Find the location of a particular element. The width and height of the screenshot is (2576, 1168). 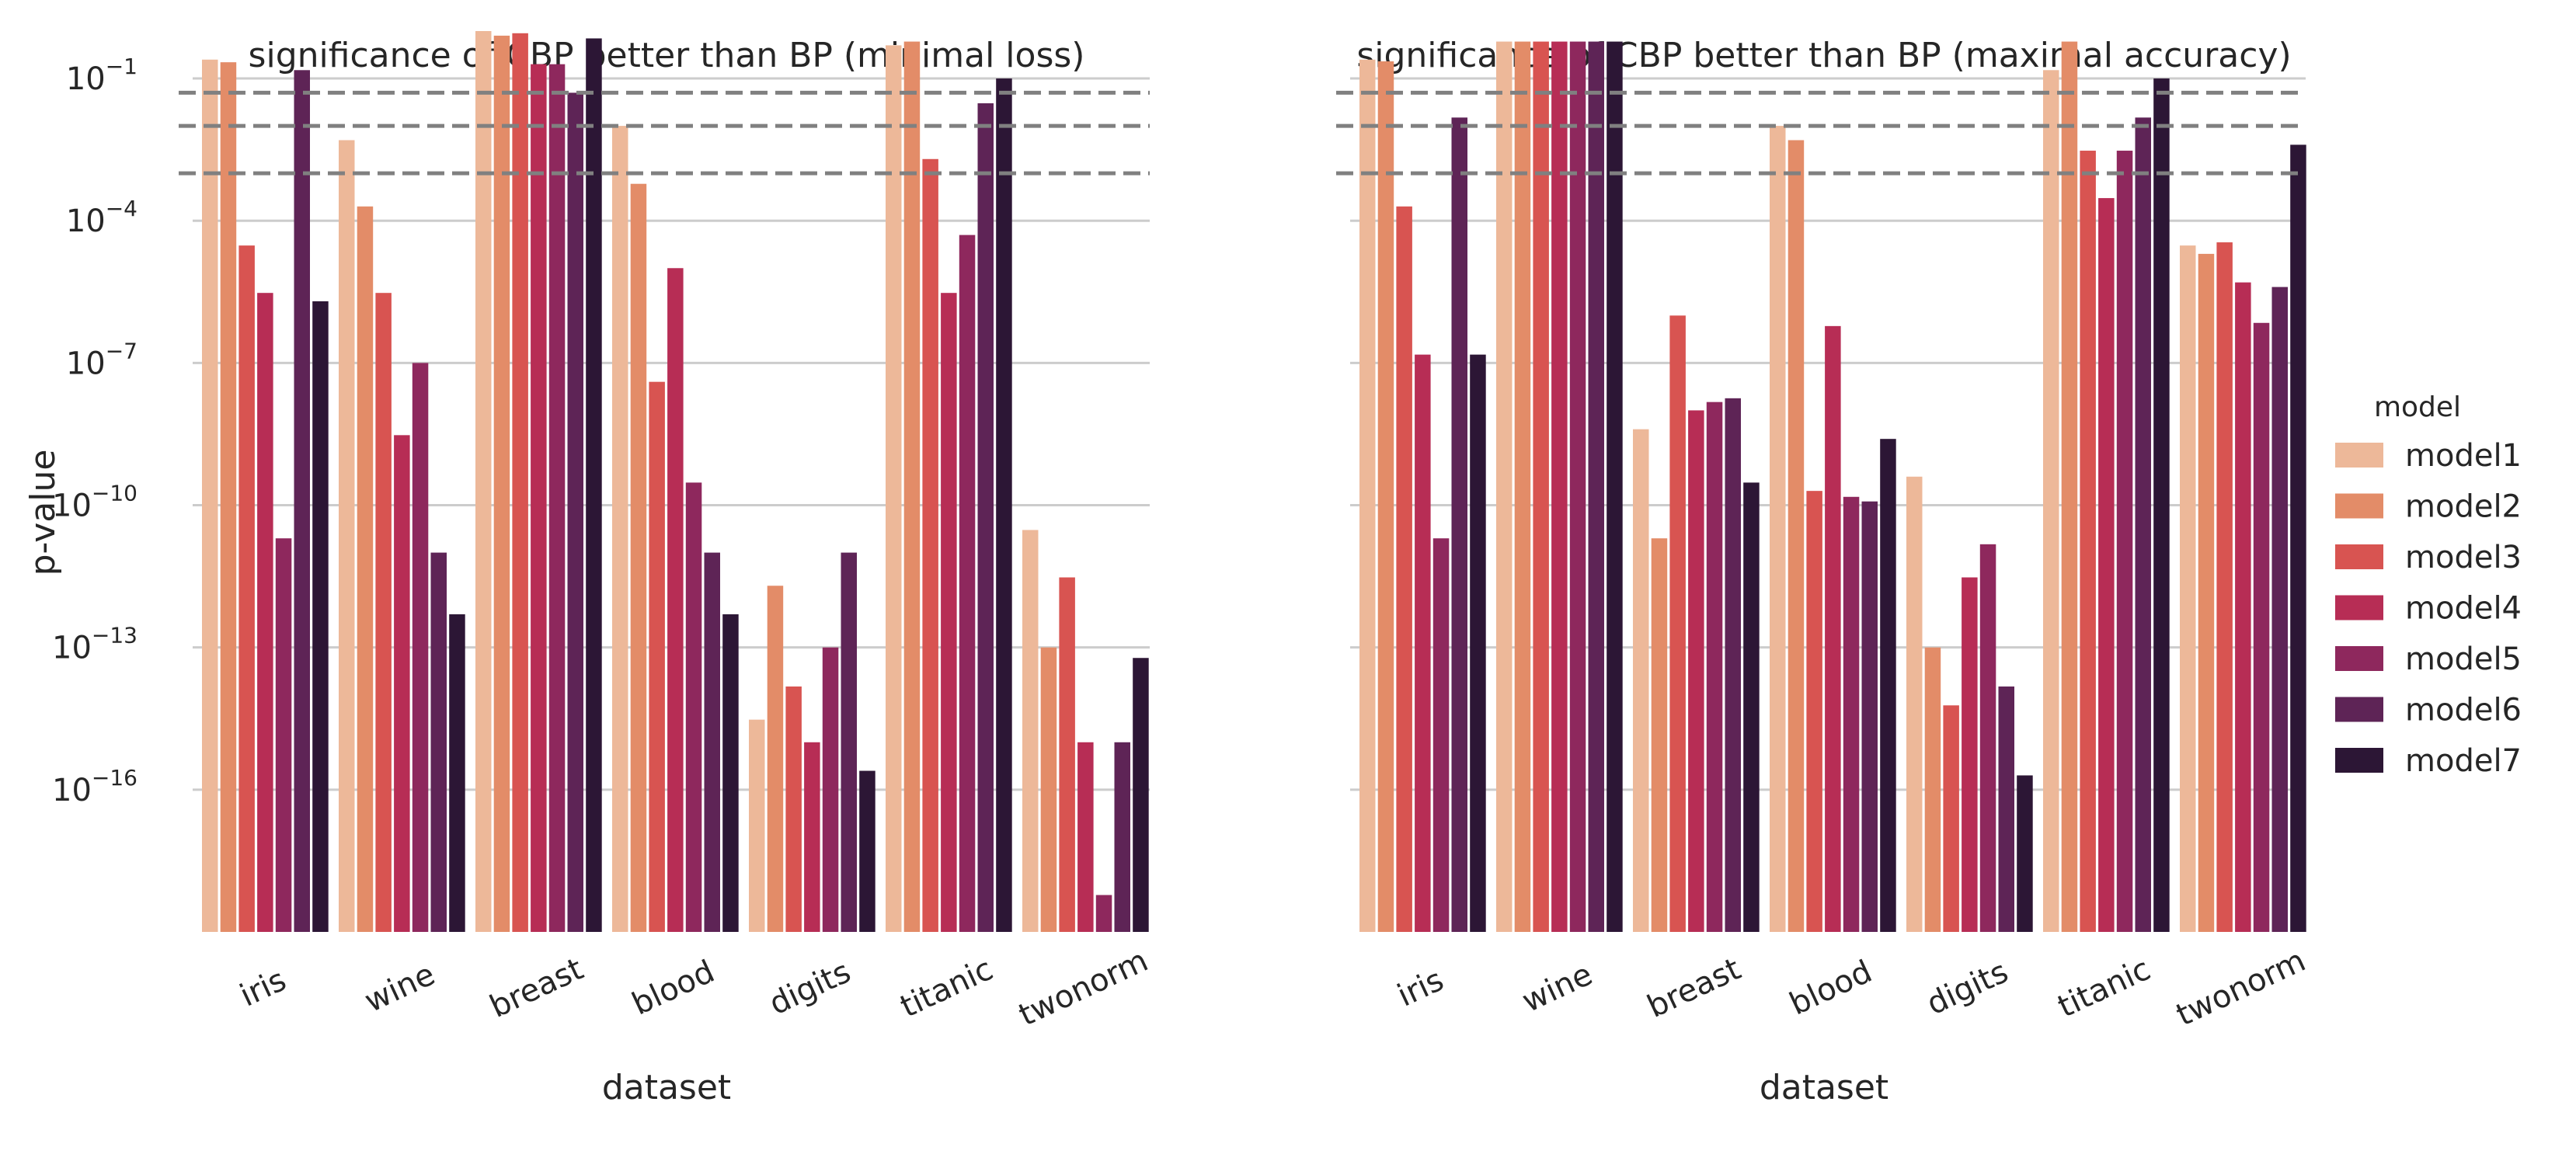

bar-blood-model2 is located at coordinates (1797, 536).